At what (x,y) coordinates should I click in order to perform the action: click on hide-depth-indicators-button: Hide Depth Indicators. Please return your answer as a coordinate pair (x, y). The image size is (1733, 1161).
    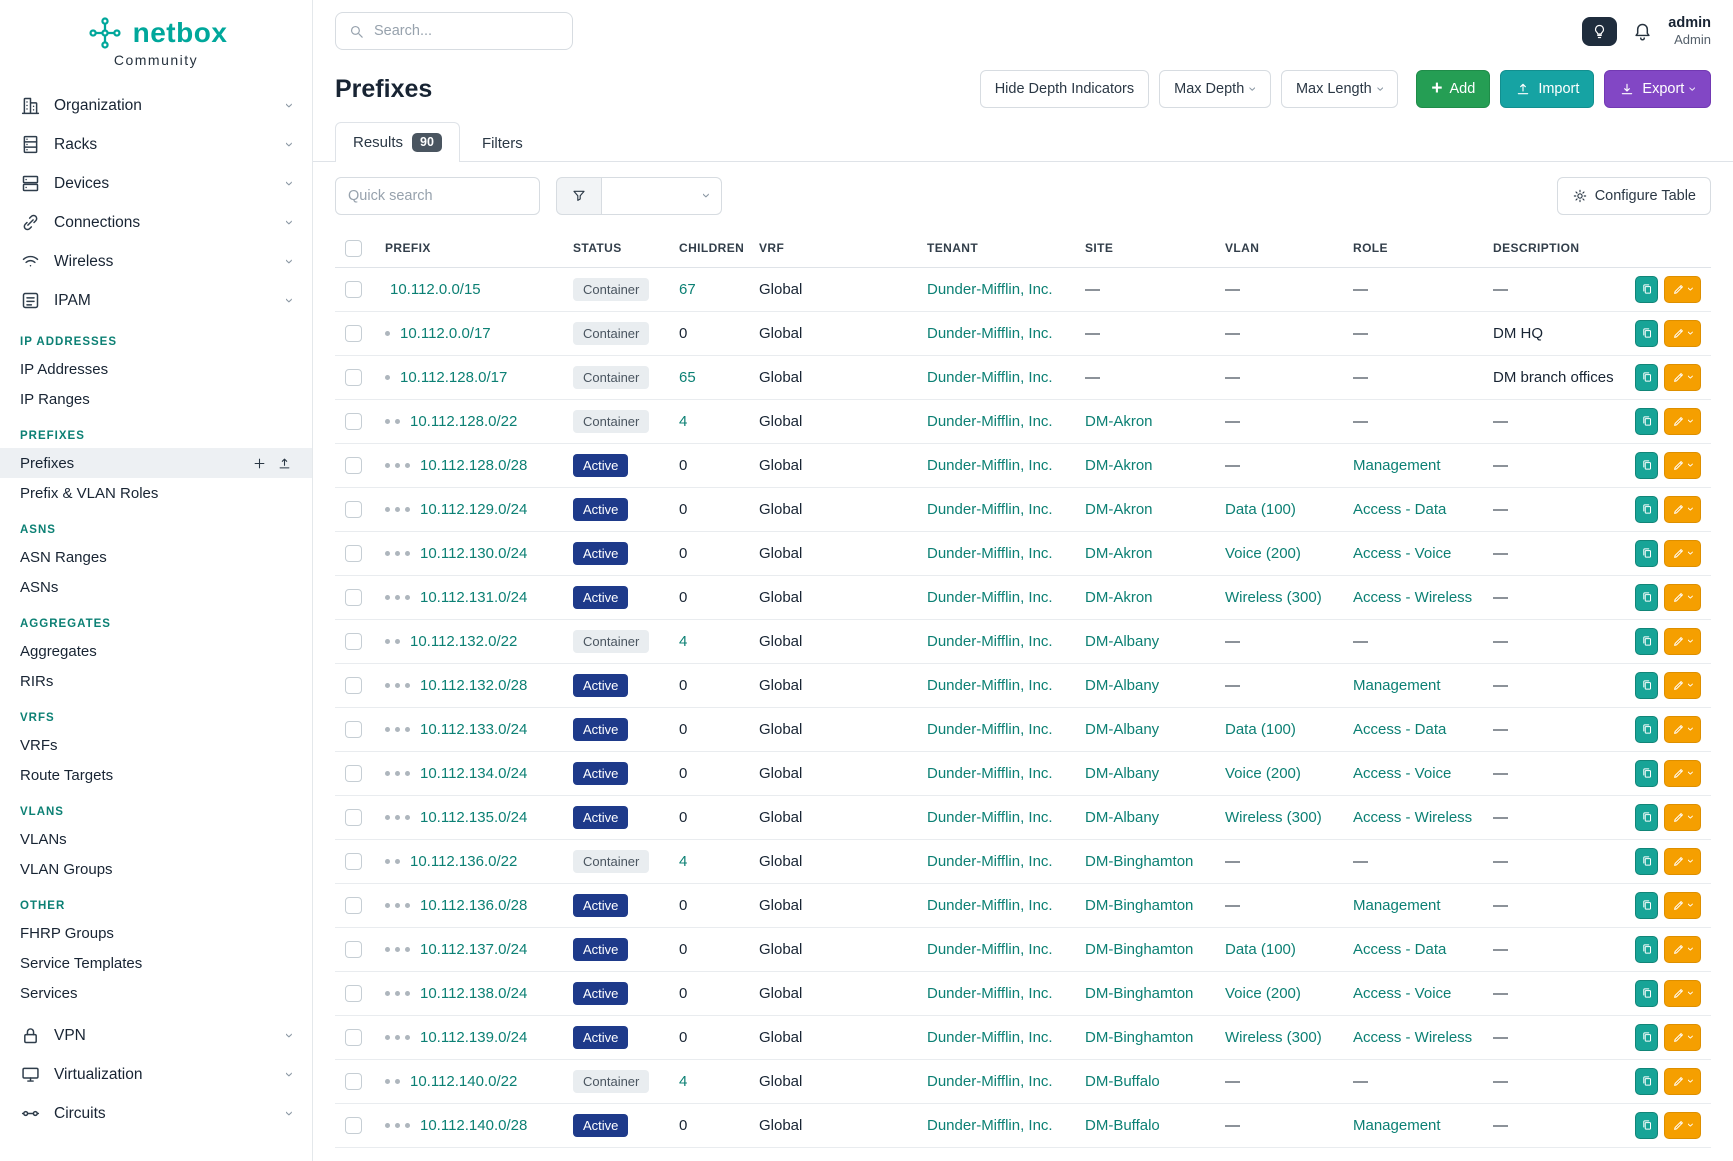
    Looking at the image, I should click on (1064, 89).